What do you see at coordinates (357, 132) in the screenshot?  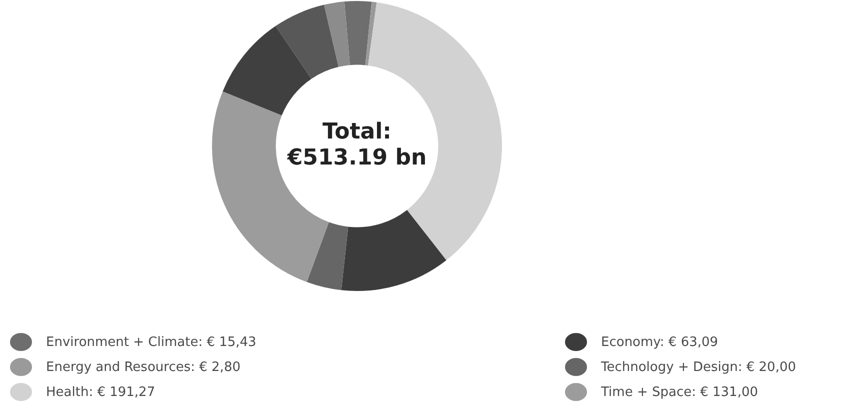 I see `text: Total:` at bounding box center [357, 132].